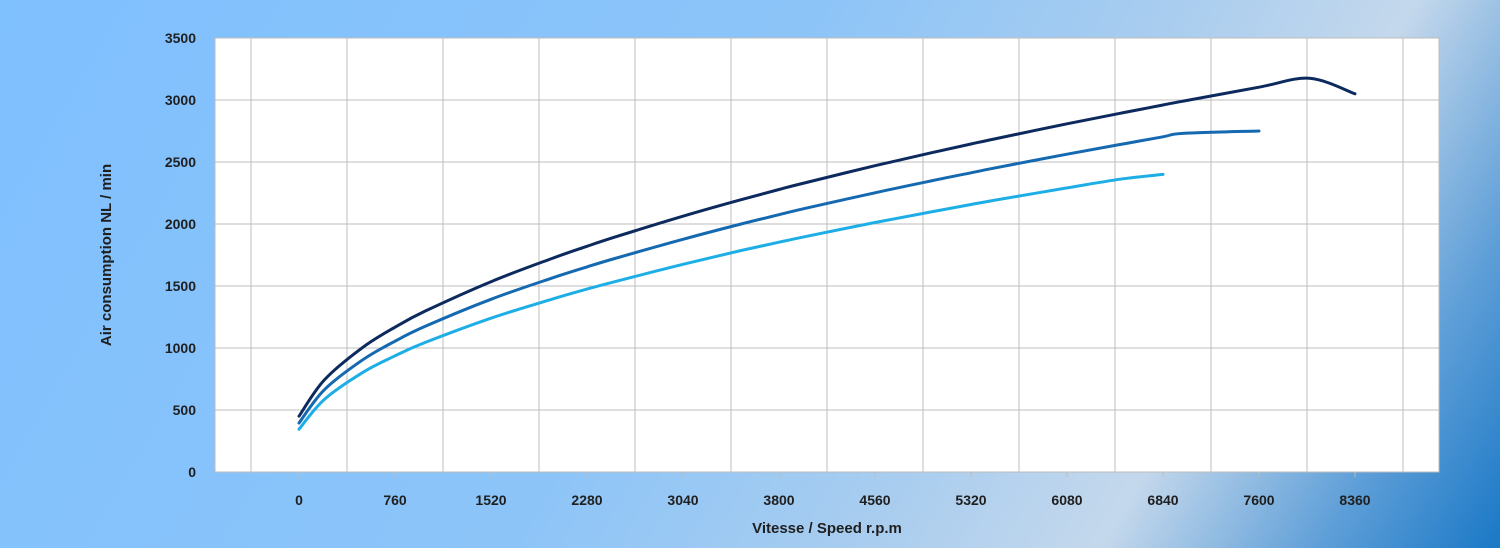 This screenshot has width=1500, height=548. What do you see at coordinates (395, 500) in the screenshot?
I see `x-tick-label: 760` at bounding box center [395, 500].